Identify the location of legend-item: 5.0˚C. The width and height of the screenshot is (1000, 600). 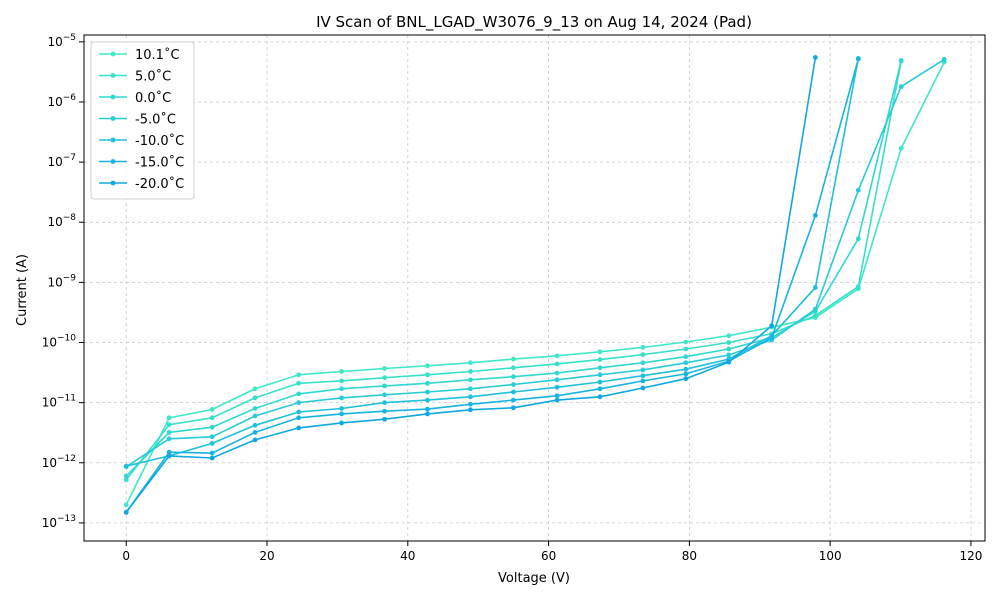
(135, 77).